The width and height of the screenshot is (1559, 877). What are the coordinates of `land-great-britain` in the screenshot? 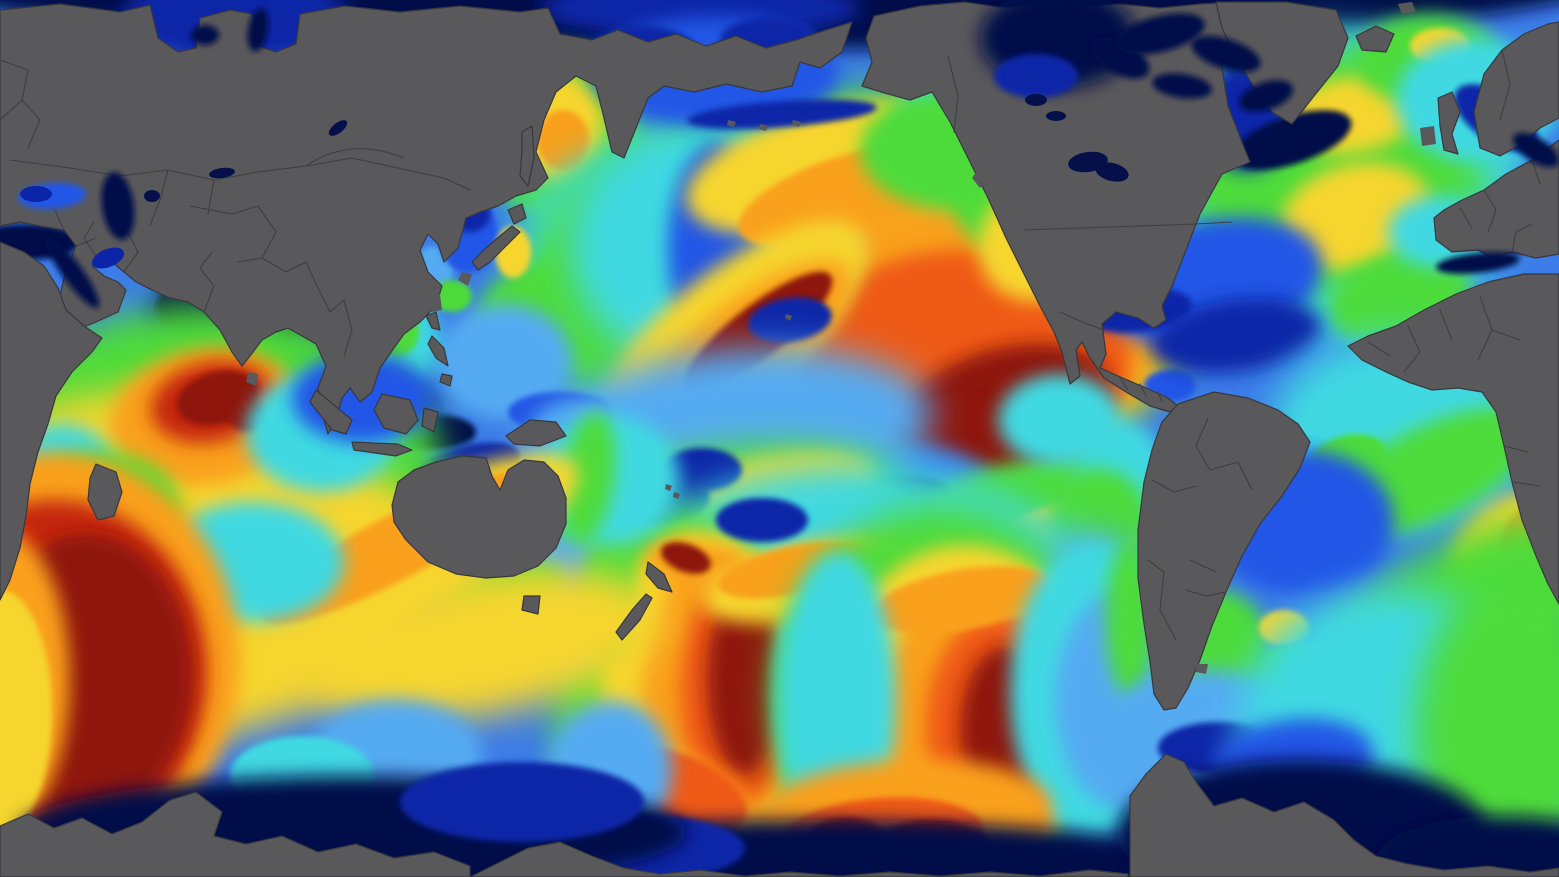 It's located at (1449, 123).